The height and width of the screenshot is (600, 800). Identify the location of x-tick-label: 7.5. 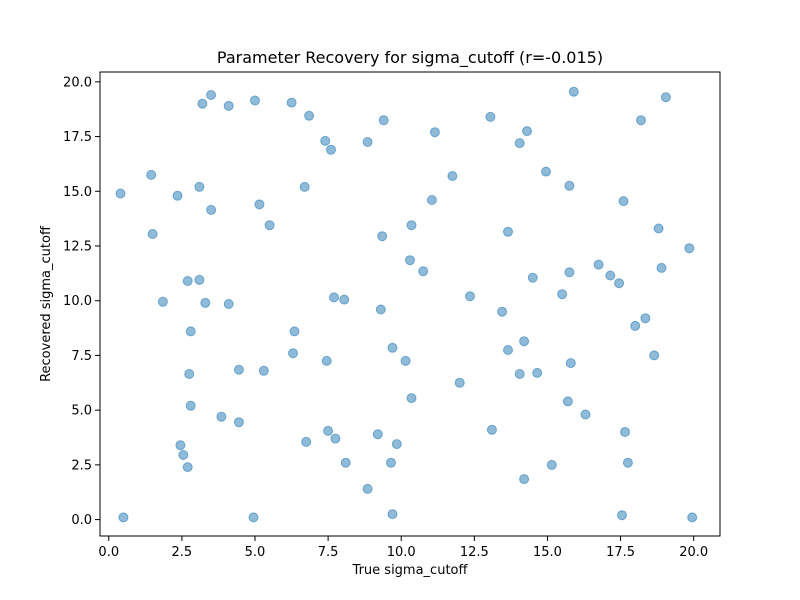
(328, 552).